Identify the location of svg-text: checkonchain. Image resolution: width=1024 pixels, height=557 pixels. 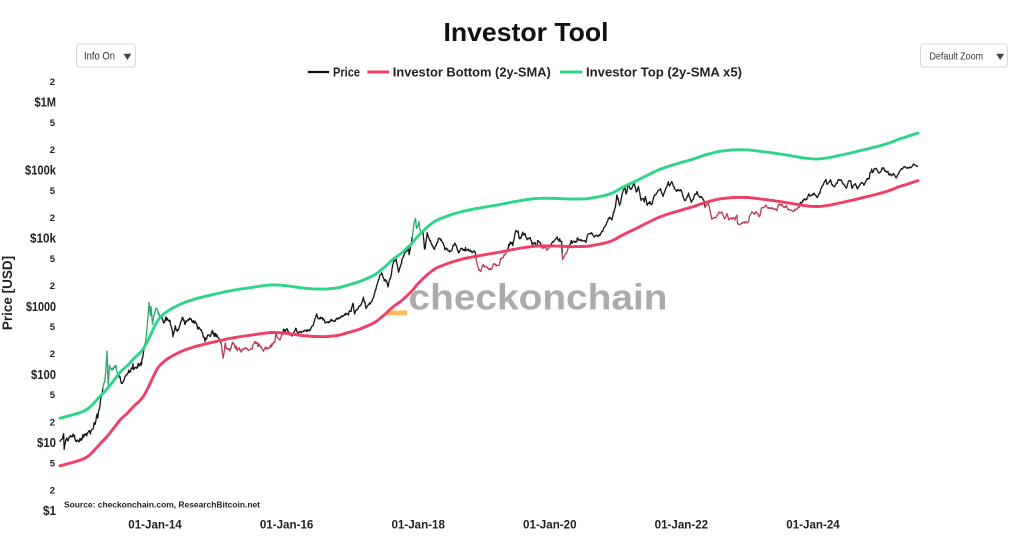
(538, 297).